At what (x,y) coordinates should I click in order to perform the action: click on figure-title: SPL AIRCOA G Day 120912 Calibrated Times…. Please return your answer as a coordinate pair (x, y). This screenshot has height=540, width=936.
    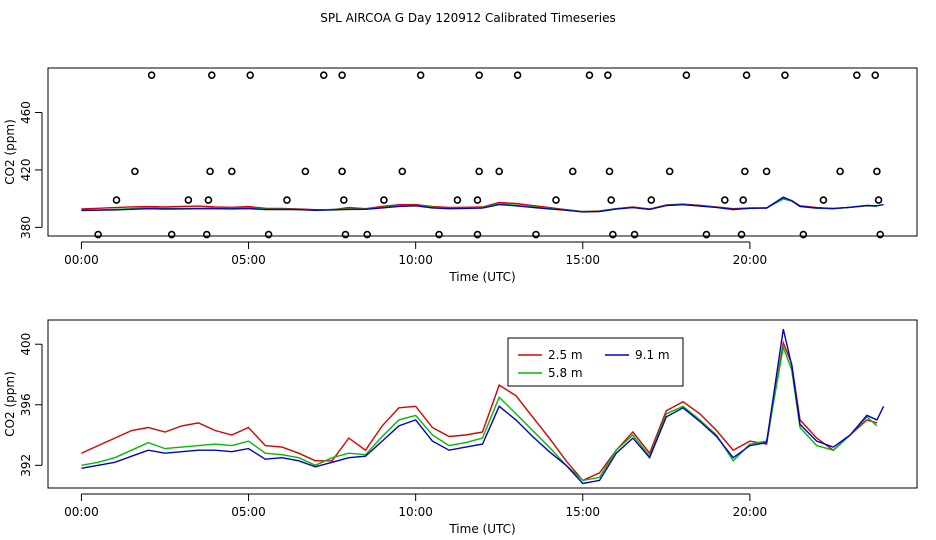
    Looking at the image, I should click on (467, 18).